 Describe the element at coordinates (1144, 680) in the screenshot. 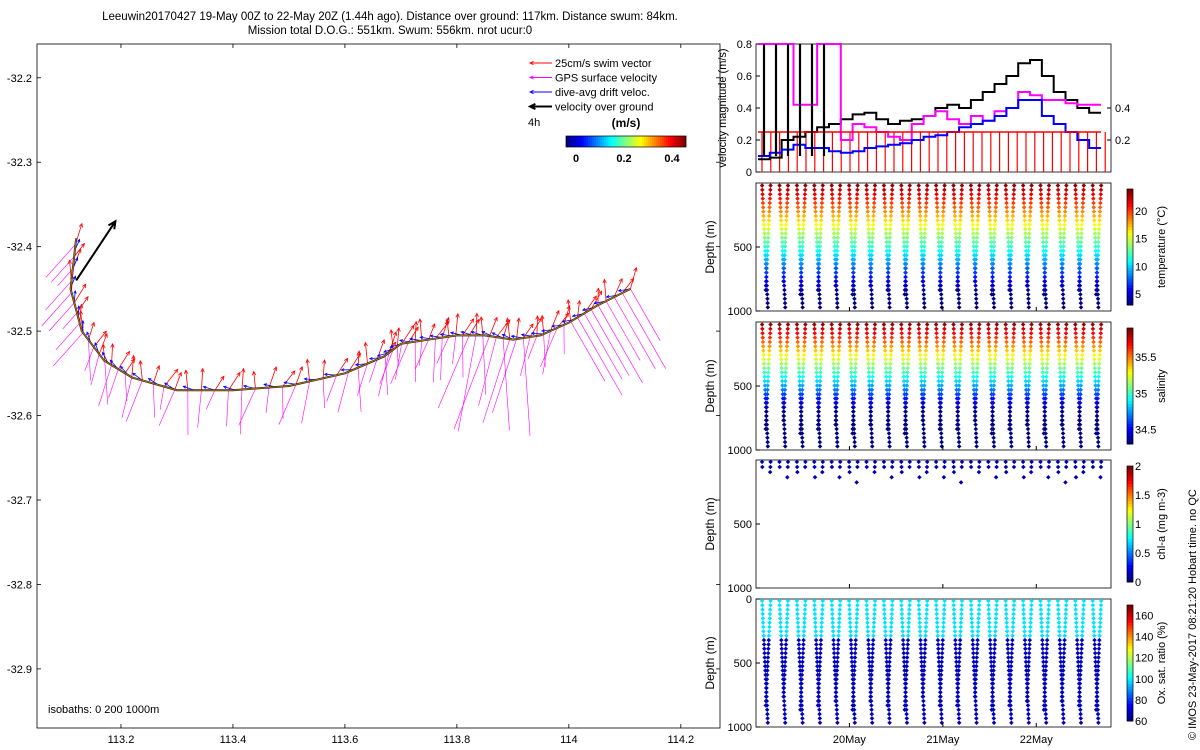

I see `oxygen-panel-colorbar-tick: 100` at that location.